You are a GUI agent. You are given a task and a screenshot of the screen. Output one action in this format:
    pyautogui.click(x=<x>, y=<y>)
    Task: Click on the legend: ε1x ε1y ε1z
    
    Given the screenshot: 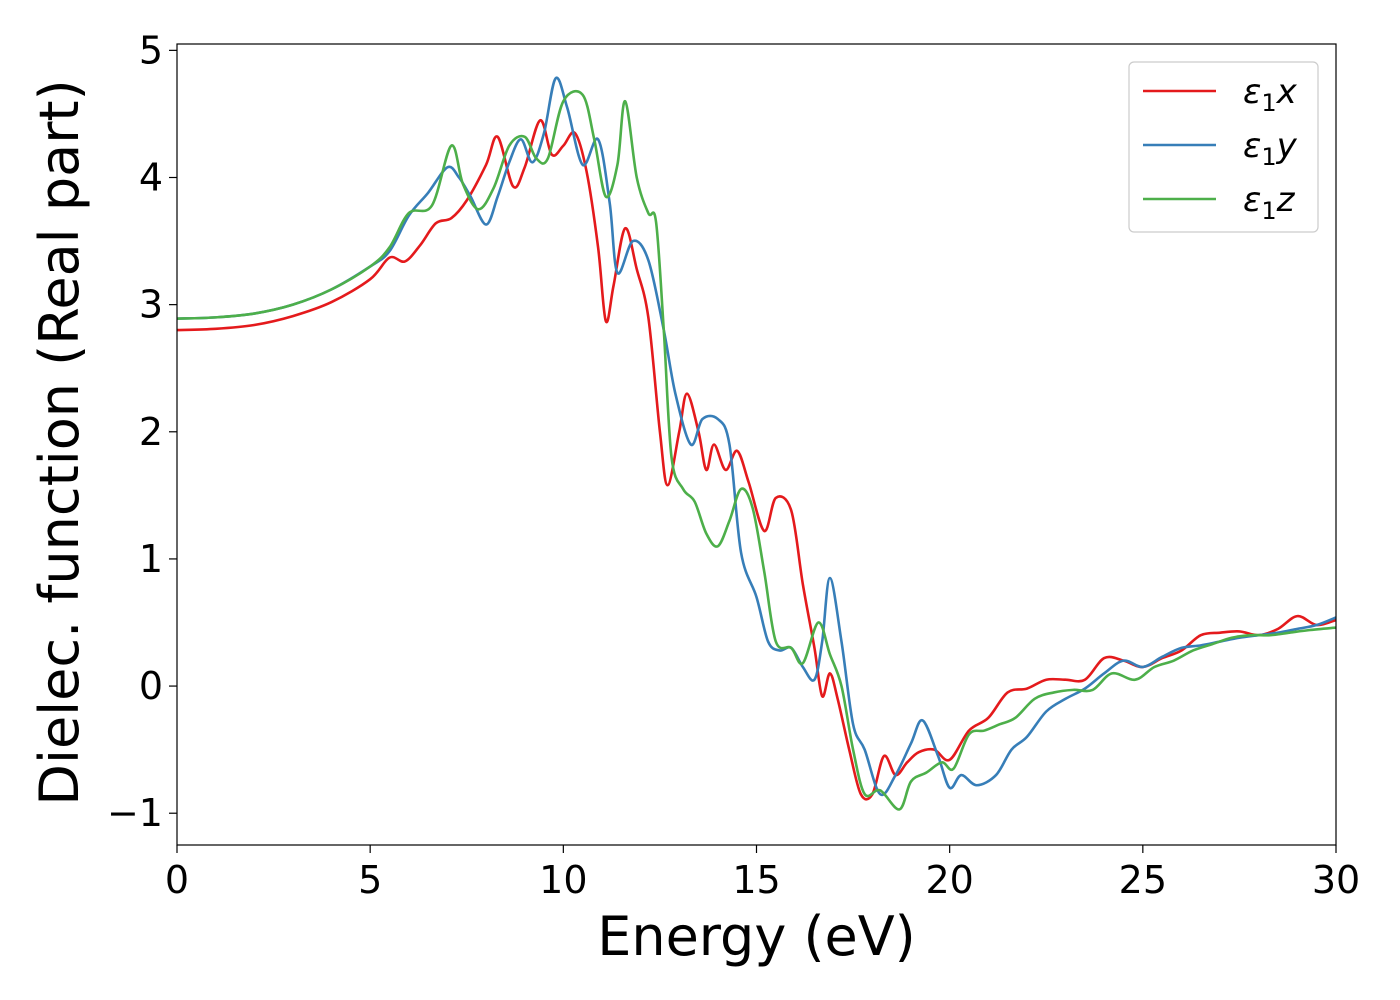 What is the action you would take?
    pyautogui.click(x=1223, y=147)
    